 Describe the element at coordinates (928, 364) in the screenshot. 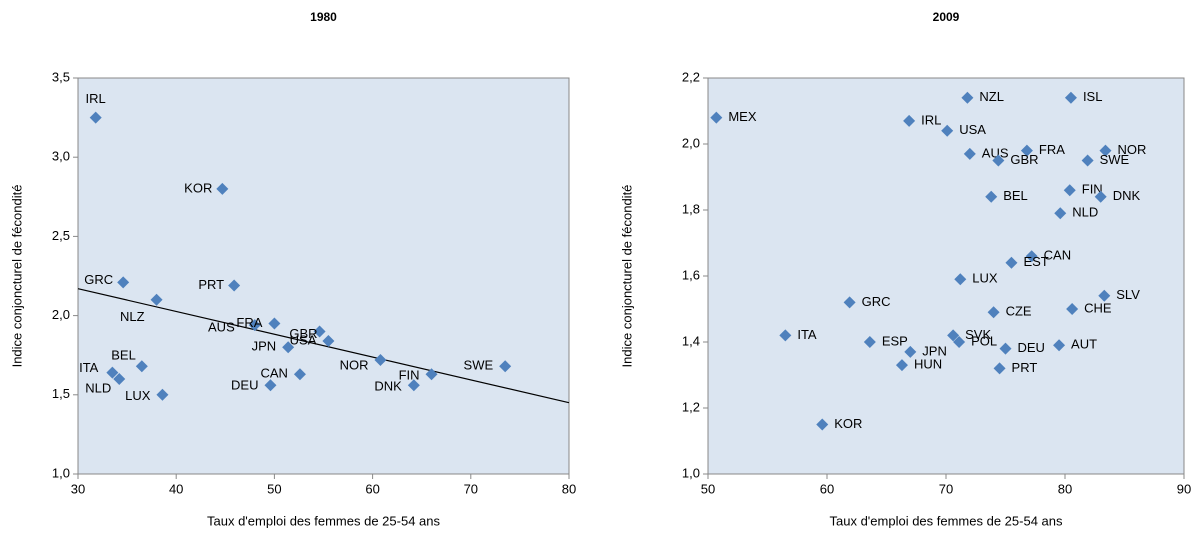

I see `point-label: HUN` at that location.